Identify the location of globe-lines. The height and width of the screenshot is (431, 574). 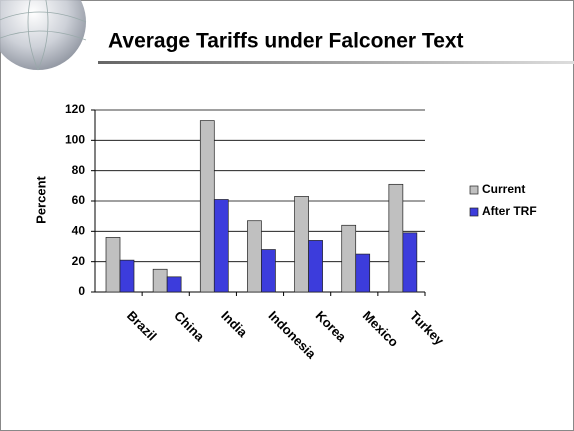
(43, 35).